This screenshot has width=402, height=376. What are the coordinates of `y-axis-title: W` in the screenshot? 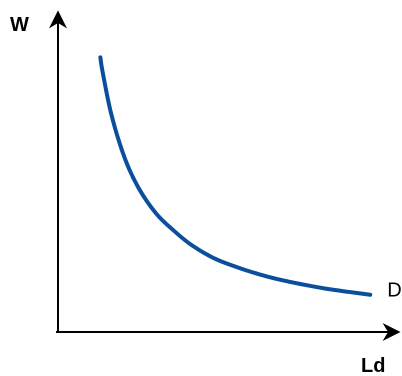 It's located at (19, 25).